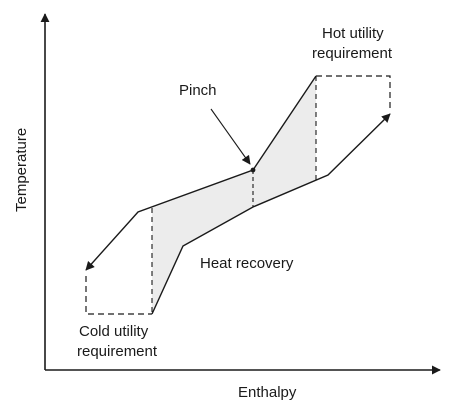  I want to click on x-axis-label: Enthalpy, so click(267, 392).